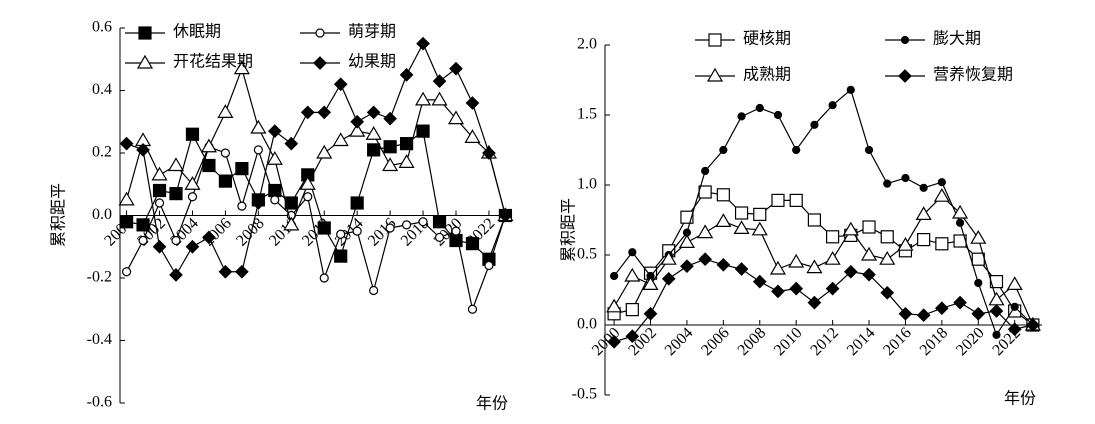 The image size is (1095, 424). What do you see at coordinates (59, 215) in the screenshot?
I see `y-axis-title: 累积距平` at bounding box center [59, 215].